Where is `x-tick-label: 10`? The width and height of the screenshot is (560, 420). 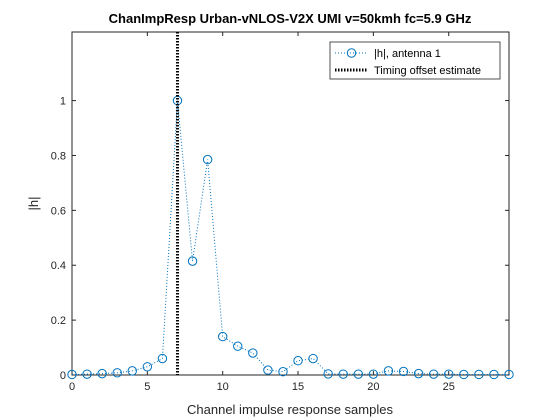 x-tick-label: 10 is located at coordinates (223, 387).